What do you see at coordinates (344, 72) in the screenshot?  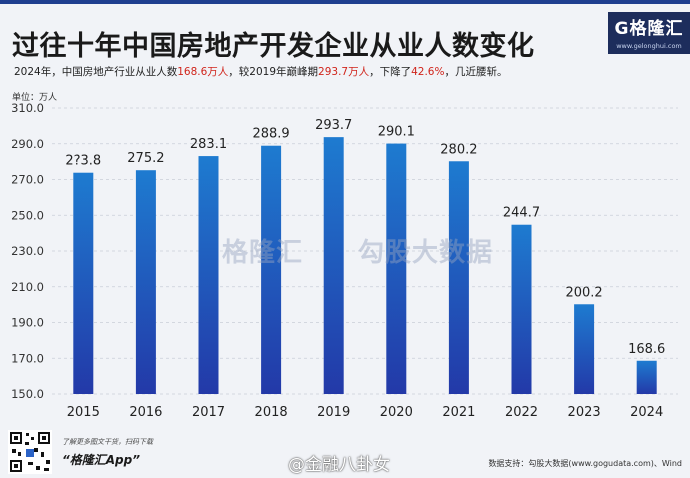 I see `subtitle-value-peak: 293.7万人` at bounding box center [344, 72].